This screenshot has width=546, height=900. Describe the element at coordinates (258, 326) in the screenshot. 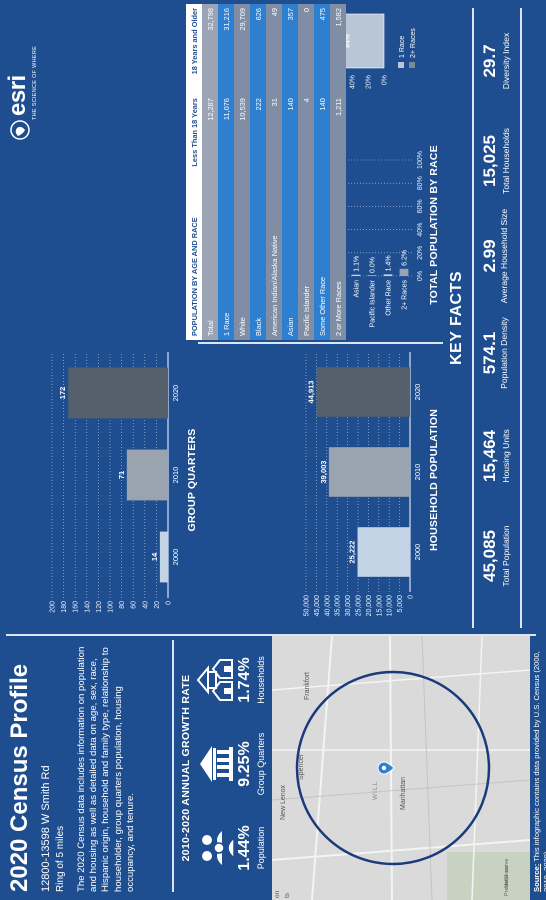

I see `row-label: Black` at that location.